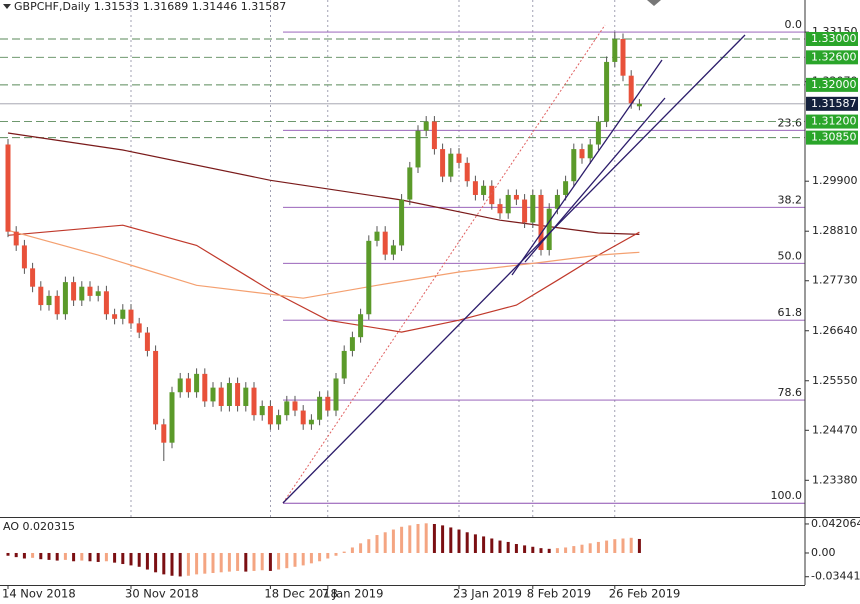 The width and height of the screenshot is (860, 604). Describe the element at coordinates (162, 594) in the screenshot. I see `x-tick-label: 30 Nov 2018` at that location.